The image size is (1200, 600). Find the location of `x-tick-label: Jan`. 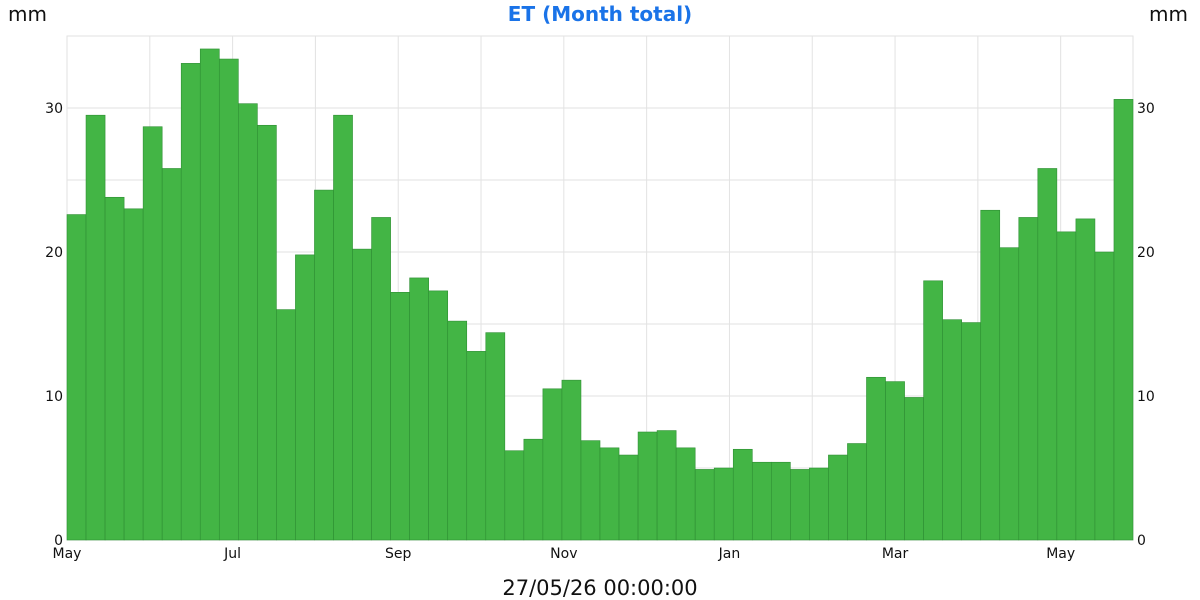

x-tick-label: Jan is located at coordinates (729, 554).